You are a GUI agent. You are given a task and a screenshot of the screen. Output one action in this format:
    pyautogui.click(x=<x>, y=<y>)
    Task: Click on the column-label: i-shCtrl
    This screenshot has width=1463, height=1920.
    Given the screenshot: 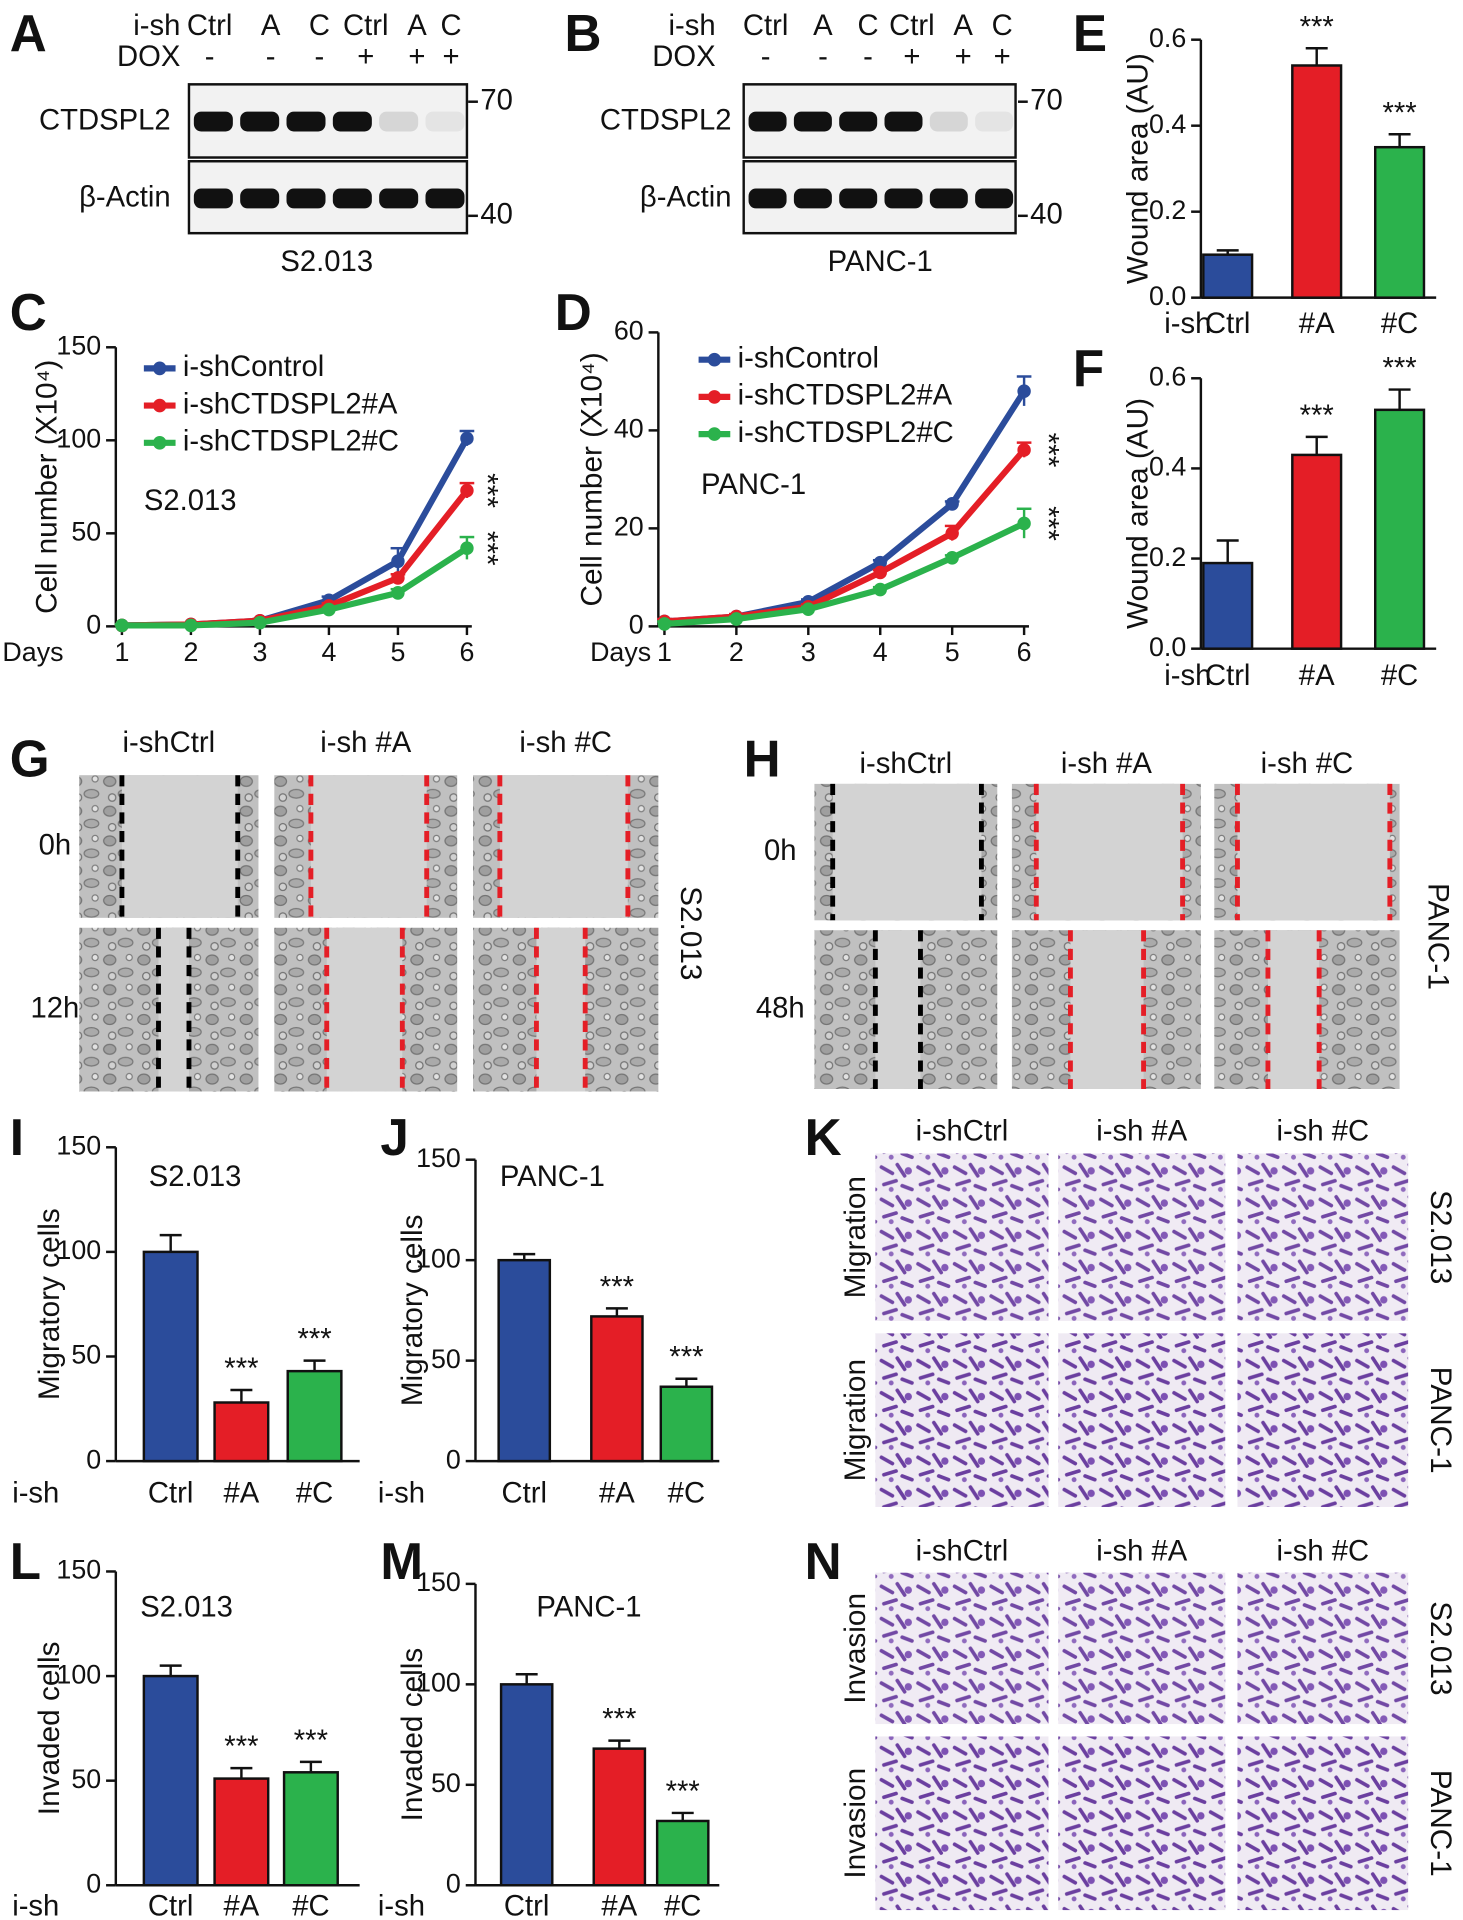 What is the action you would take?
    pyautogui.click(x=962, y=1551)
    